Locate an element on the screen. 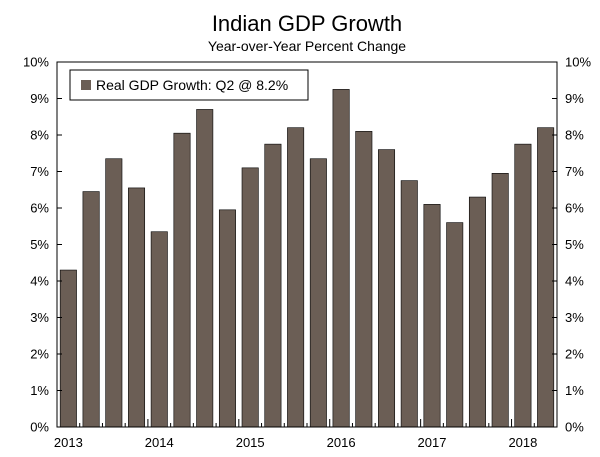 The image size is (600, 457). y-axis-left: 0% 1% 2% 3% 4% 5% 6% 7% 8% 9% 10% is located at coordinates (42, 245).